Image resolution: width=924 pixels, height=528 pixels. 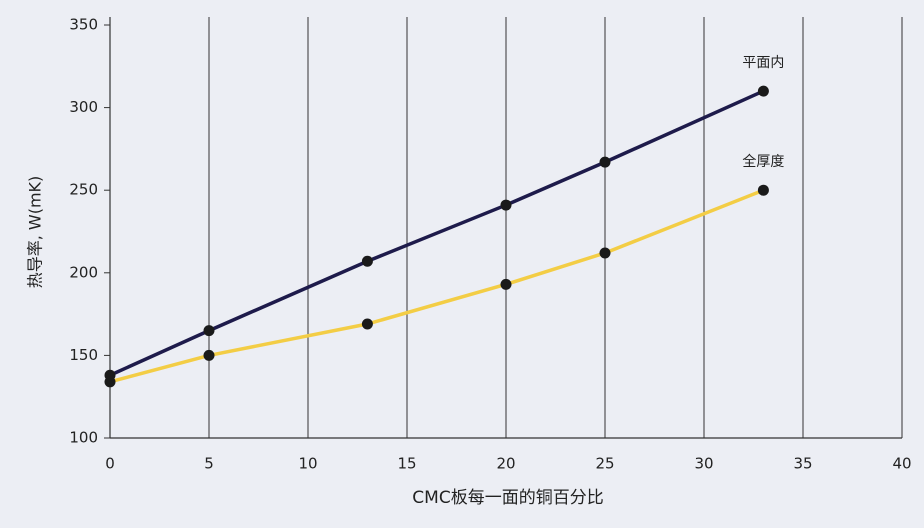 I want to click on y-tick-label: 250, so click(x=83, y=190).